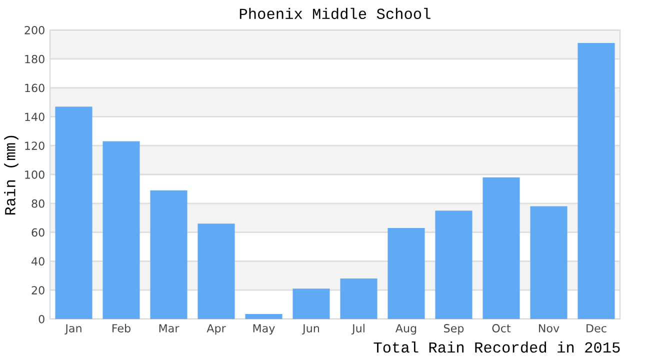 This screenshot has width=650, height=360. What do you see at coordinates (41, 319) in the screenshot?
I see `y-tick-label: 0` at bounding box center [41, 319].